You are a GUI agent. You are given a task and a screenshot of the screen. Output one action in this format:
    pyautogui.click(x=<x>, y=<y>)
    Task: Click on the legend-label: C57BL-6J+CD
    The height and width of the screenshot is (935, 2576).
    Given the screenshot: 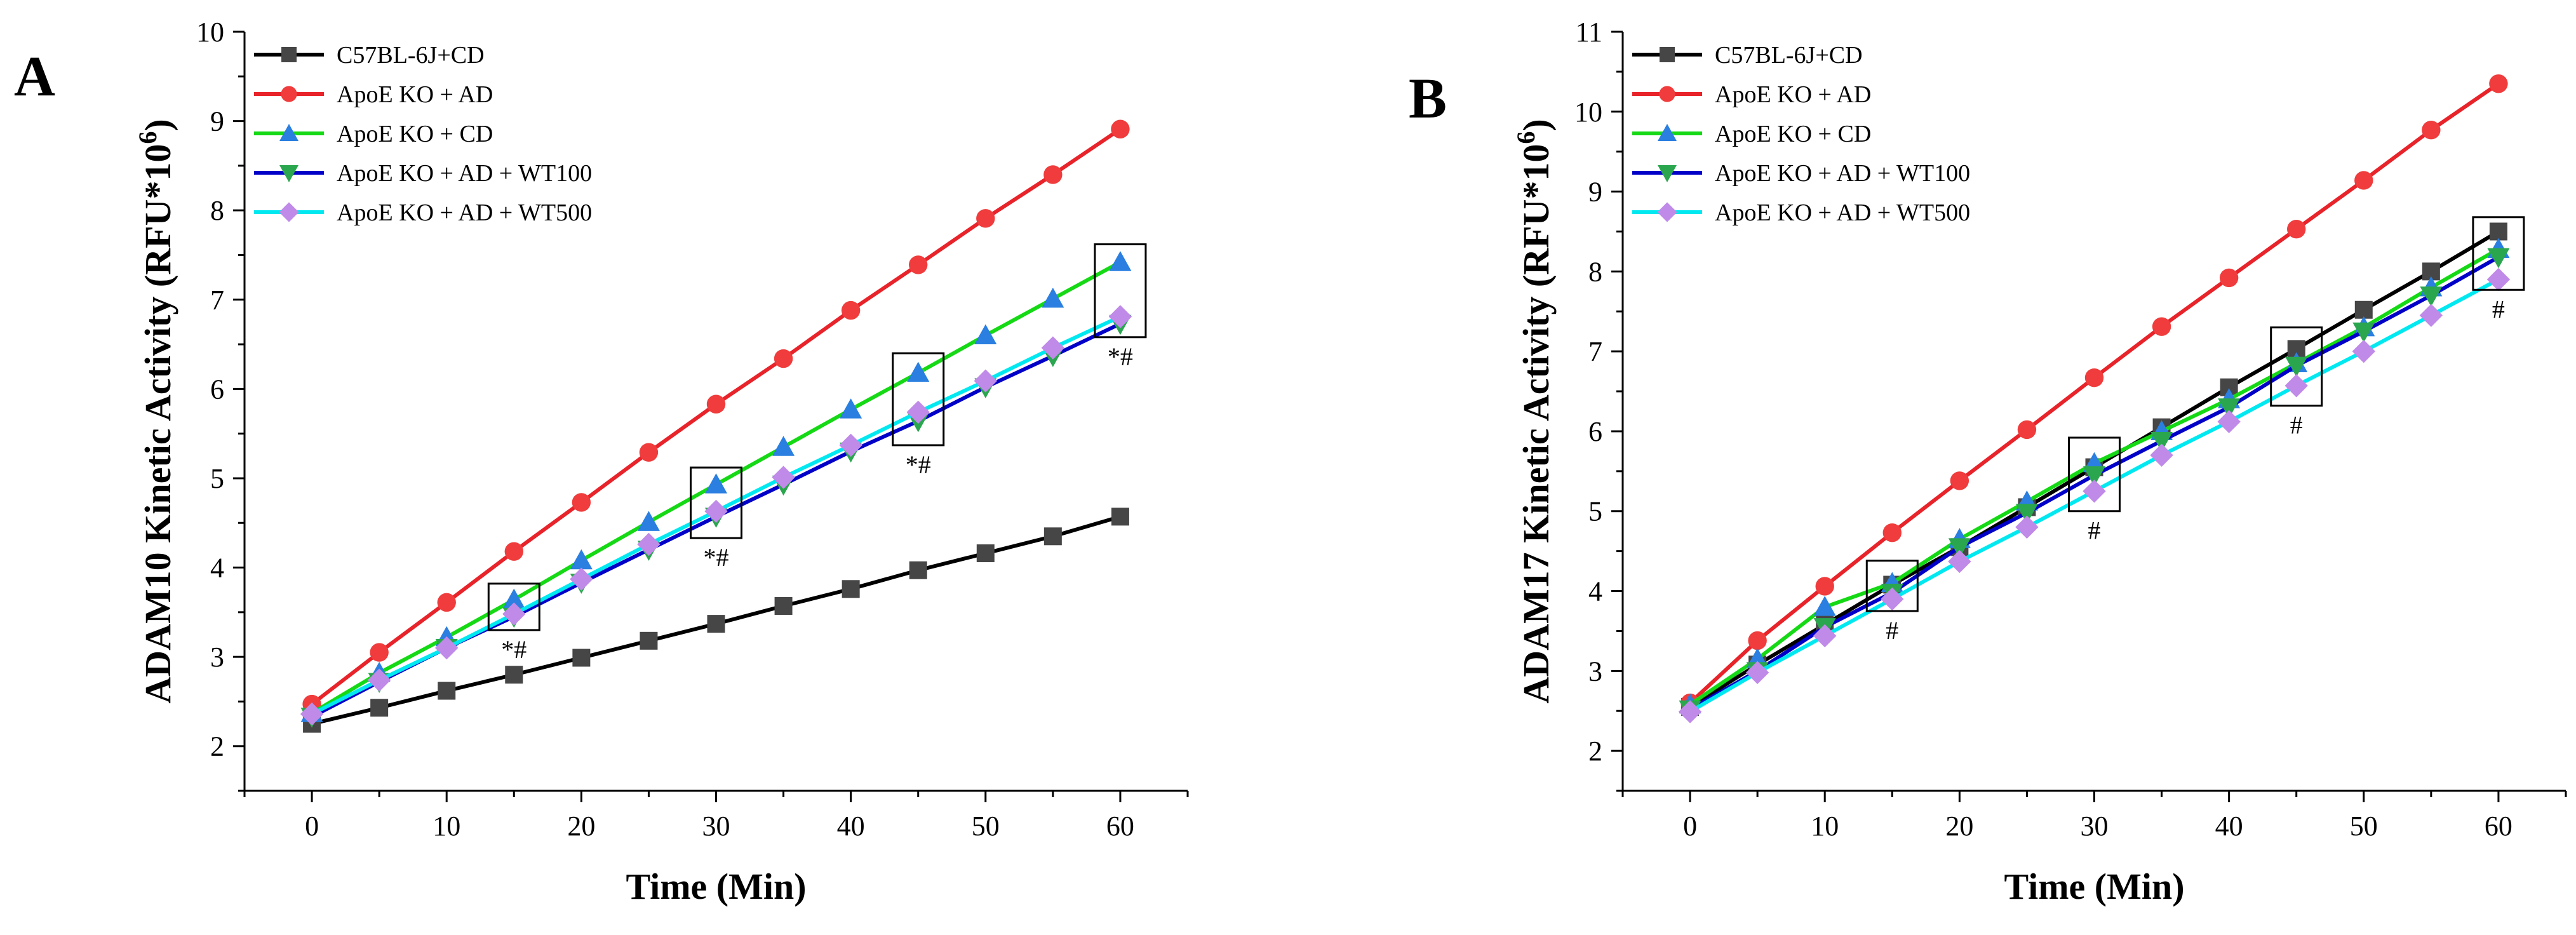 What is the action you would take?
    pyautogui.click(x=1789, y=55)
    